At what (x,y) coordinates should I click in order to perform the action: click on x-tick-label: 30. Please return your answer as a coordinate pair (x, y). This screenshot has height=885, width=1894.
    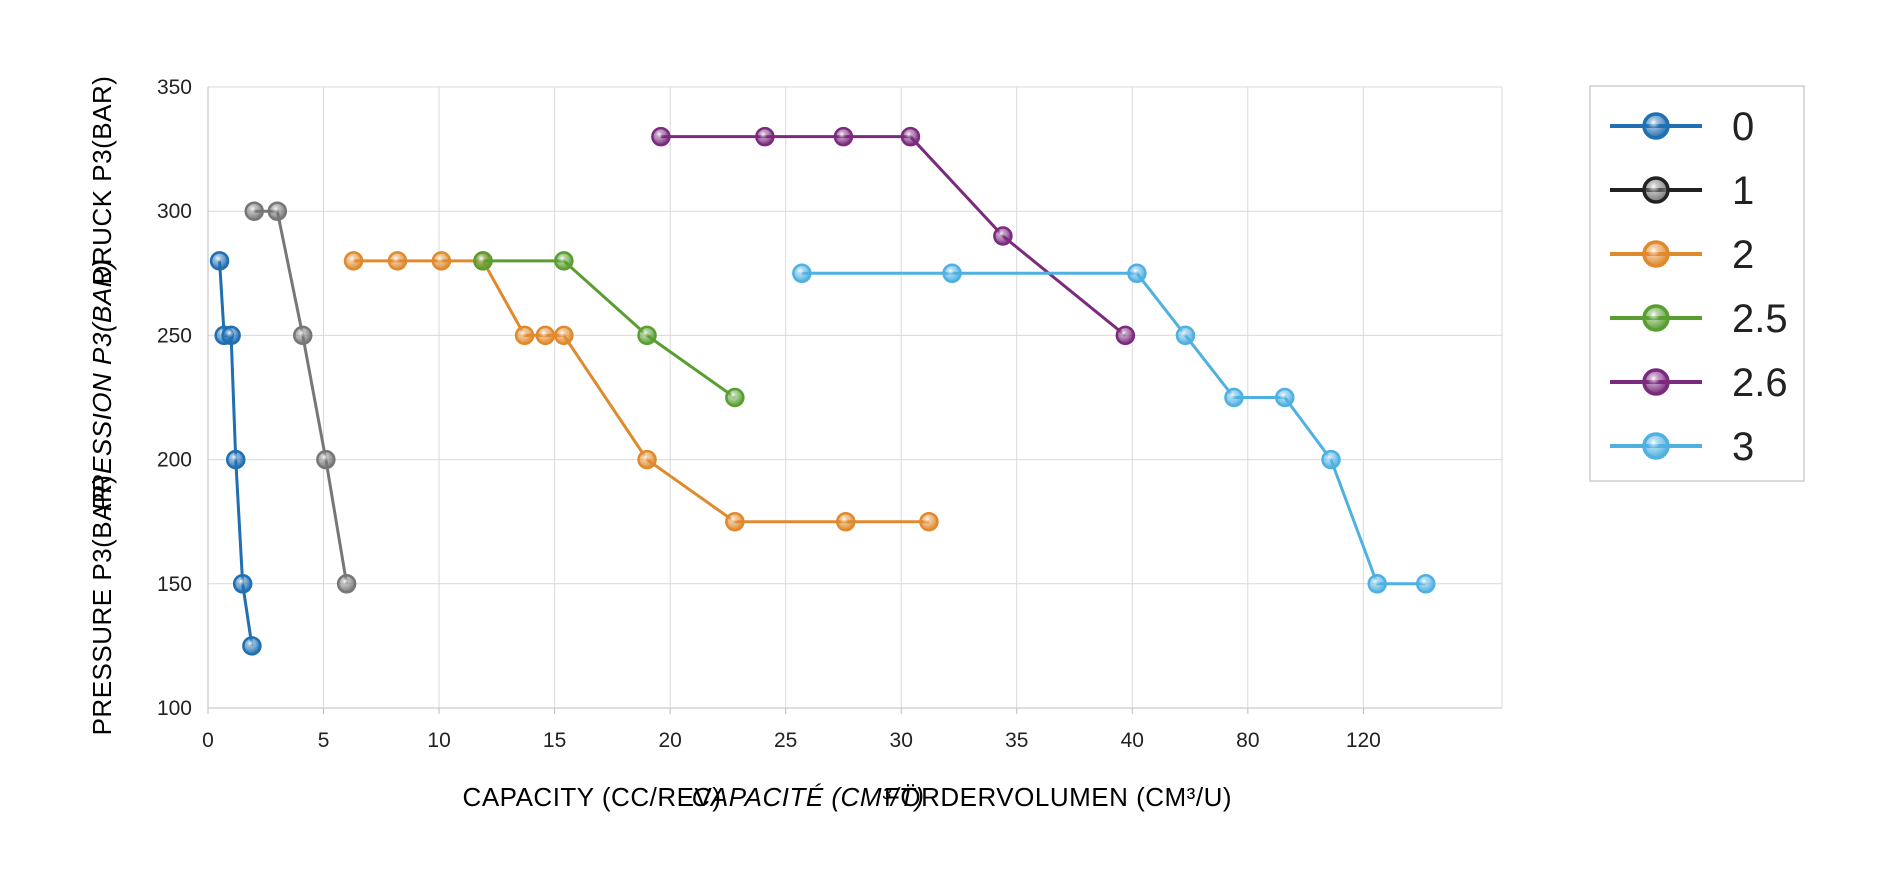
    Looking at the image, I should click on (901, 740).